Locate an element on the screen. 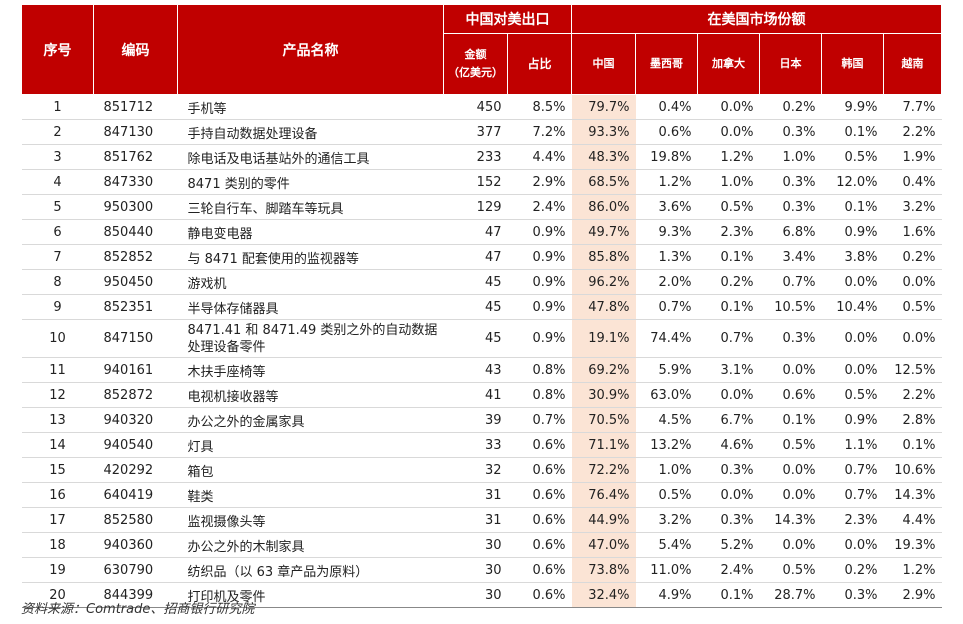 The image size is (963, 624). cell-product-name: 与 8471 配套使用的监视器等 is located at coordinates (310, 257).